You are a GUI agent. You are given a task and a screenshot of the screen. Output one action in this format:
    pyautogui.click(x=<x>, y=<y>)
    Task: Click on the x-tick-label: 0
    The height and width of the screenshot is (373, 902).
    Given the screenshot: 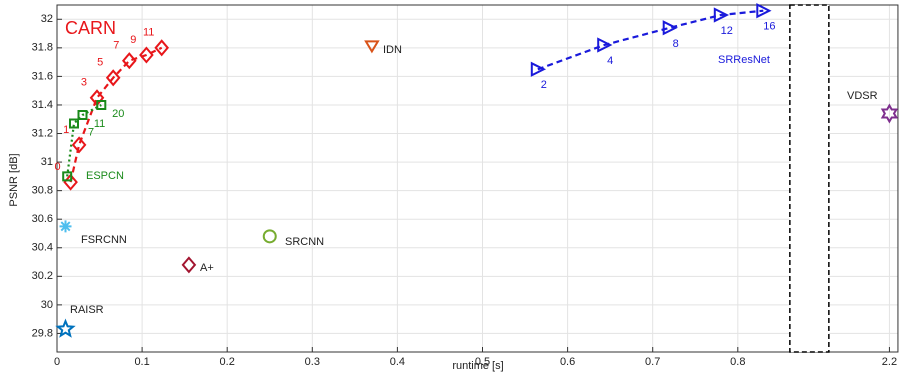 What is the action you would take?
    pyautogui.click(x=57, y=362)
    